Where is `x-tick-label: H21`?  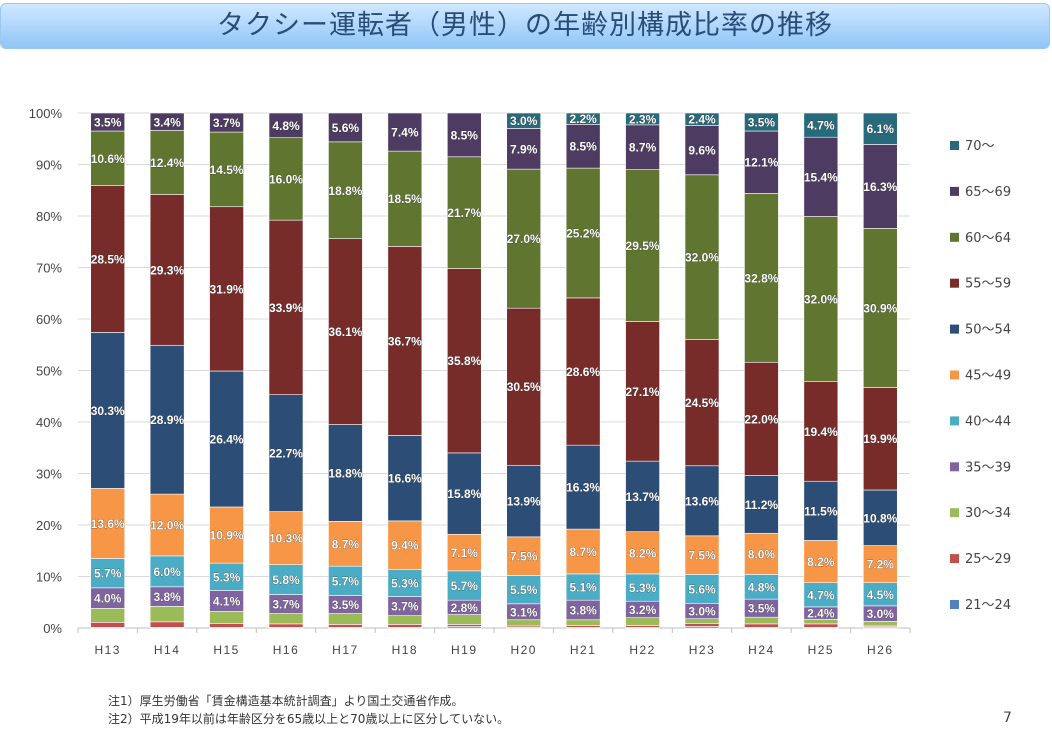 x-tick-label: H21 is located at coordinates (583, 650).